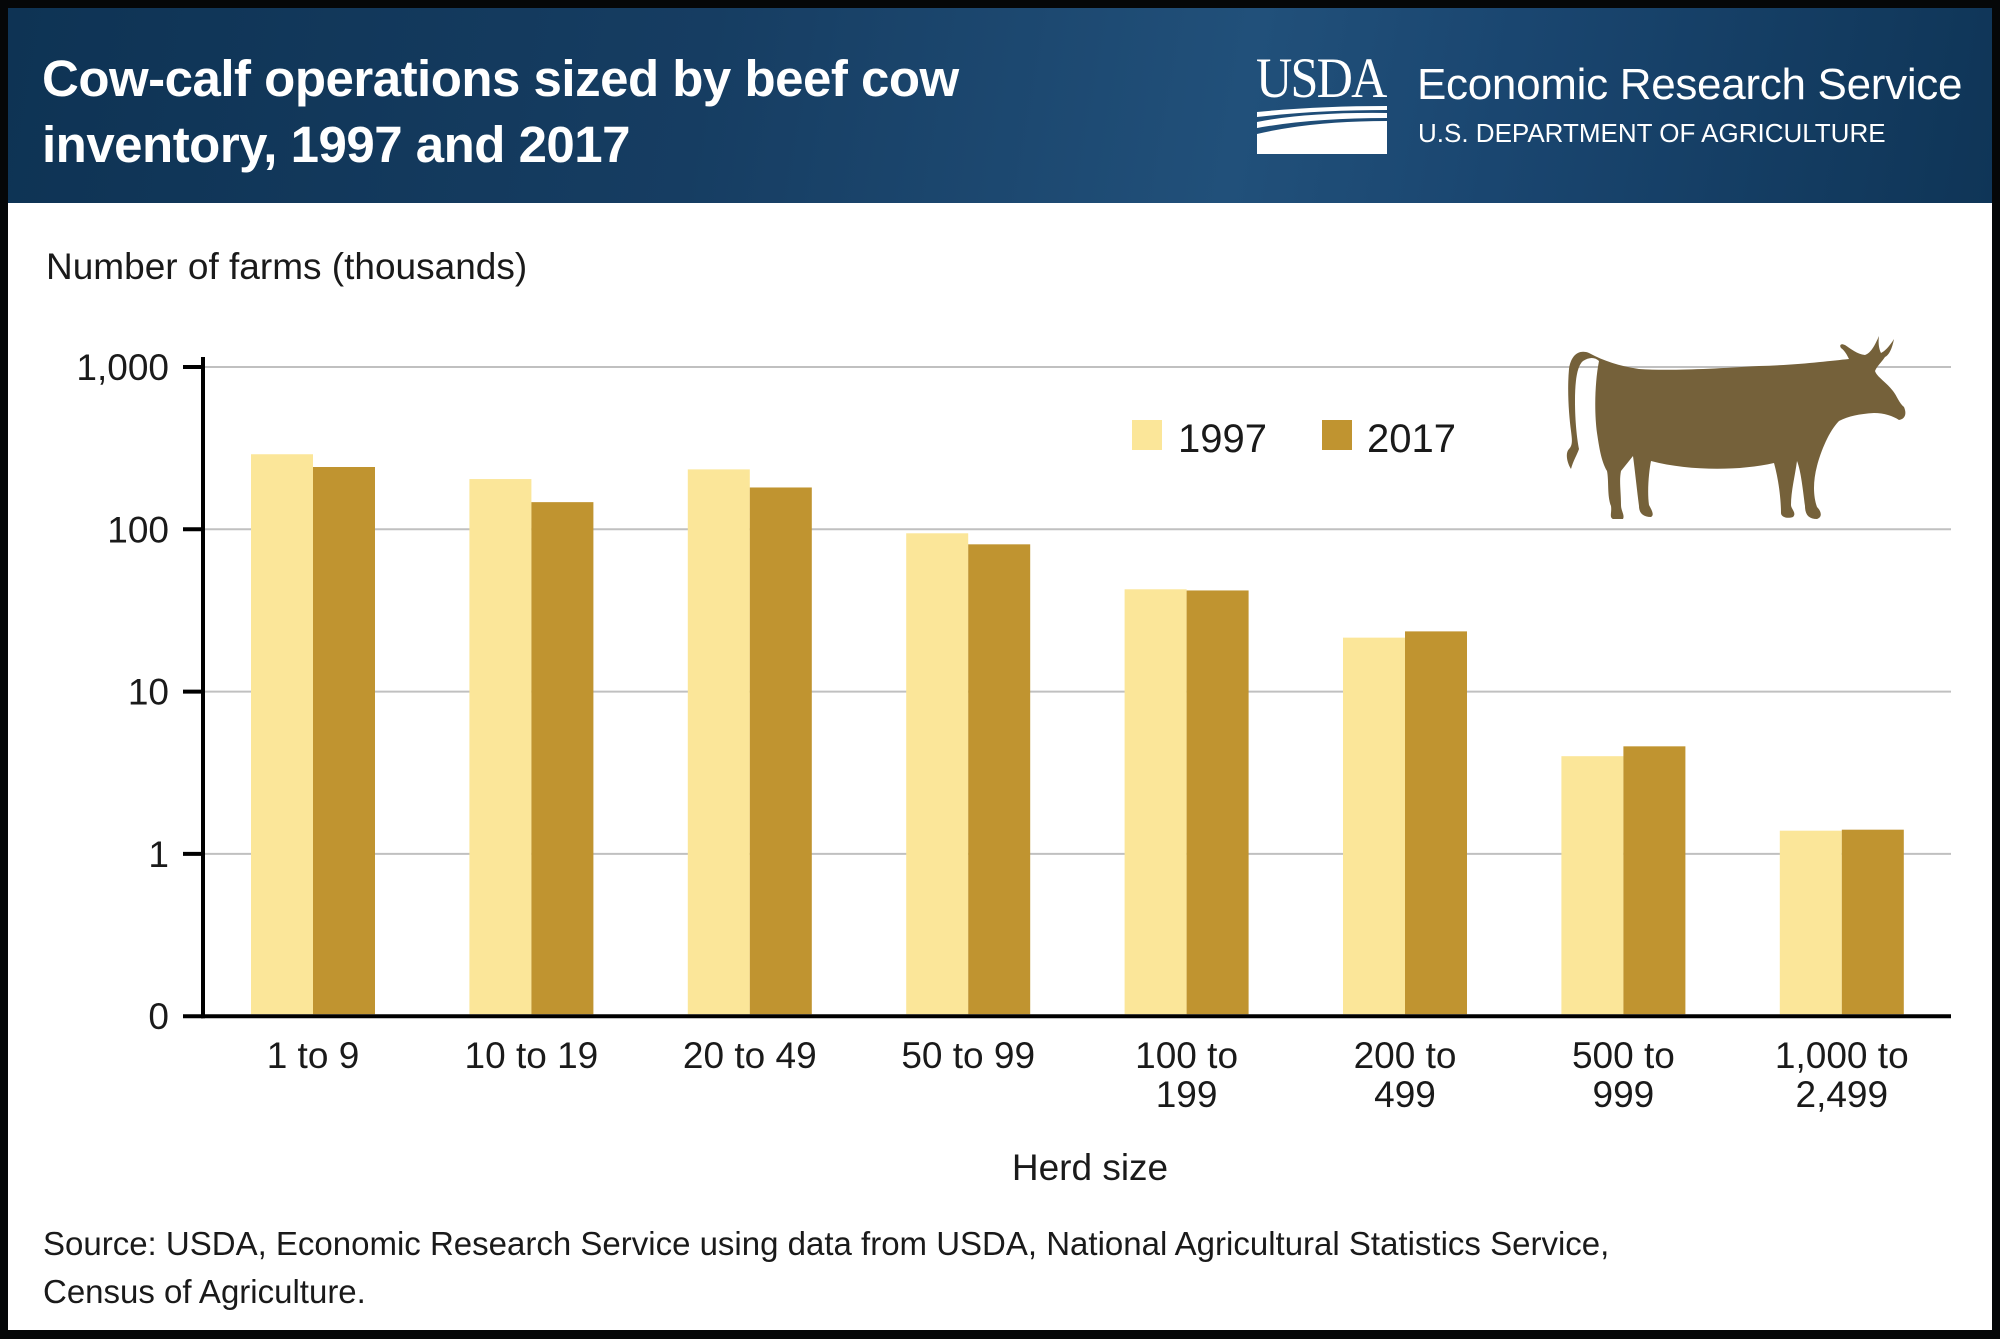 The image size is (2000, 1339). I want to click on x-category-label-line: 500 to, so click(1623, 1055).